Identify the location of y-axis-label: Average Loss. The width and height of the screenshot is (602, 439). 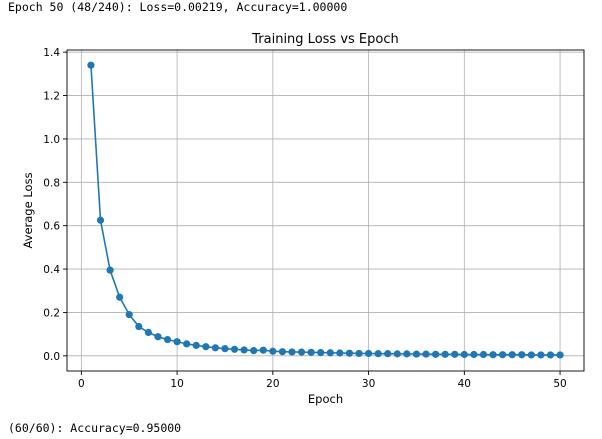
(28, 210).